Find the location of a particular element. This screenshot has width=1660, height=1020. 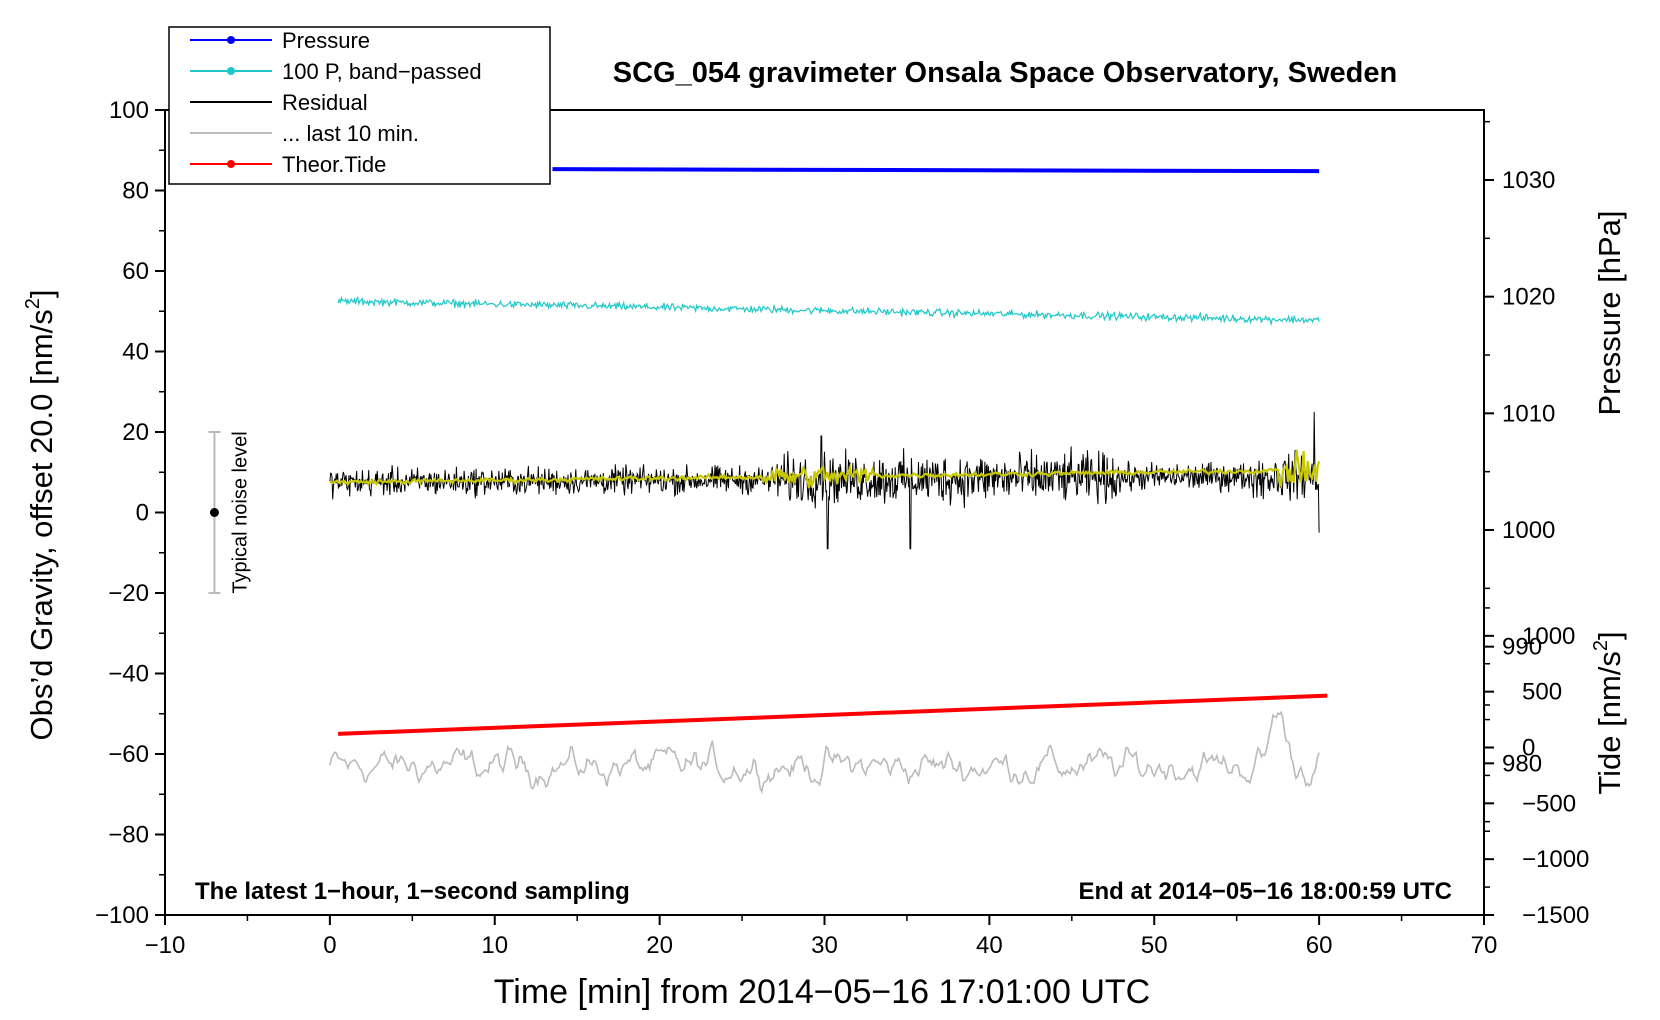

x-tick-label: 60 is located at coordinates (1319, 945).